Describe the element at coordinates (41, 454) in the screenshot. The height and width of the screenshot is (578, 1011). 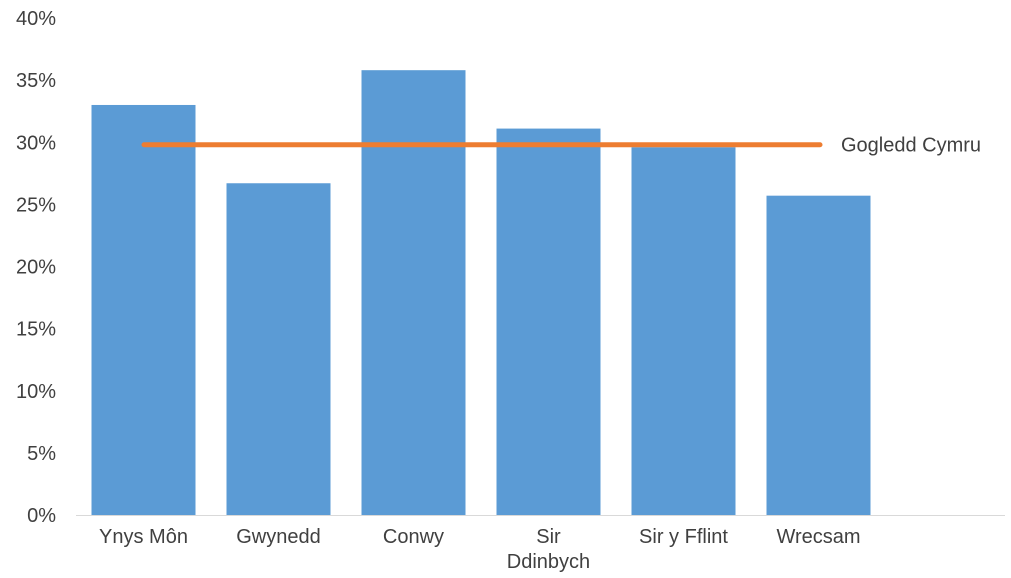
I see `y-tick-label: 5%` at that location.